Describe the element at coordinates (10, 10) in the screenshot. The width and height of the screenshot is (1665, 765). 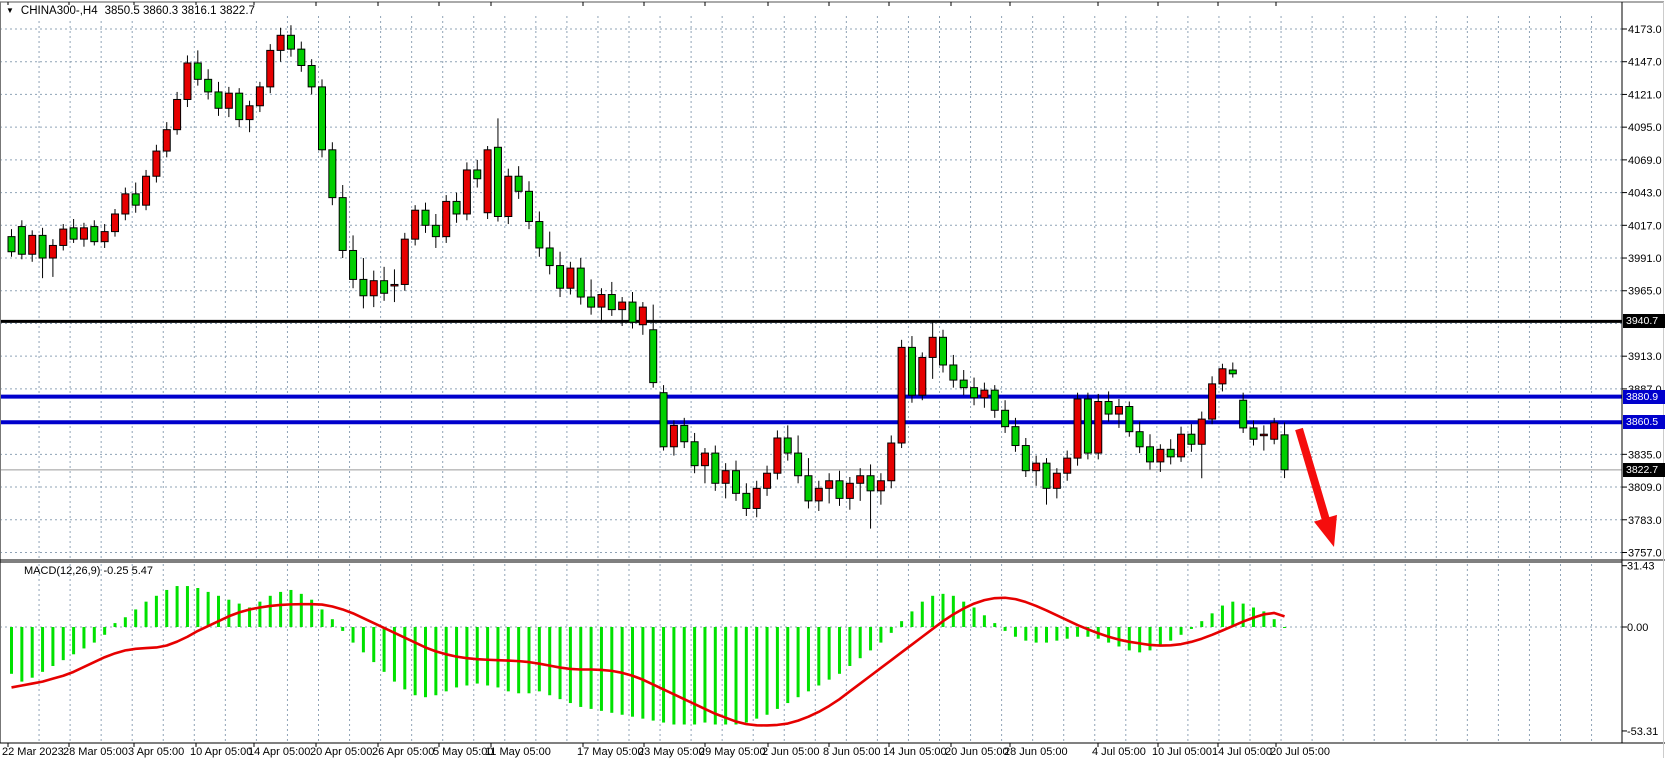
I see `collapse-indicator-icon: ▼` at that location.